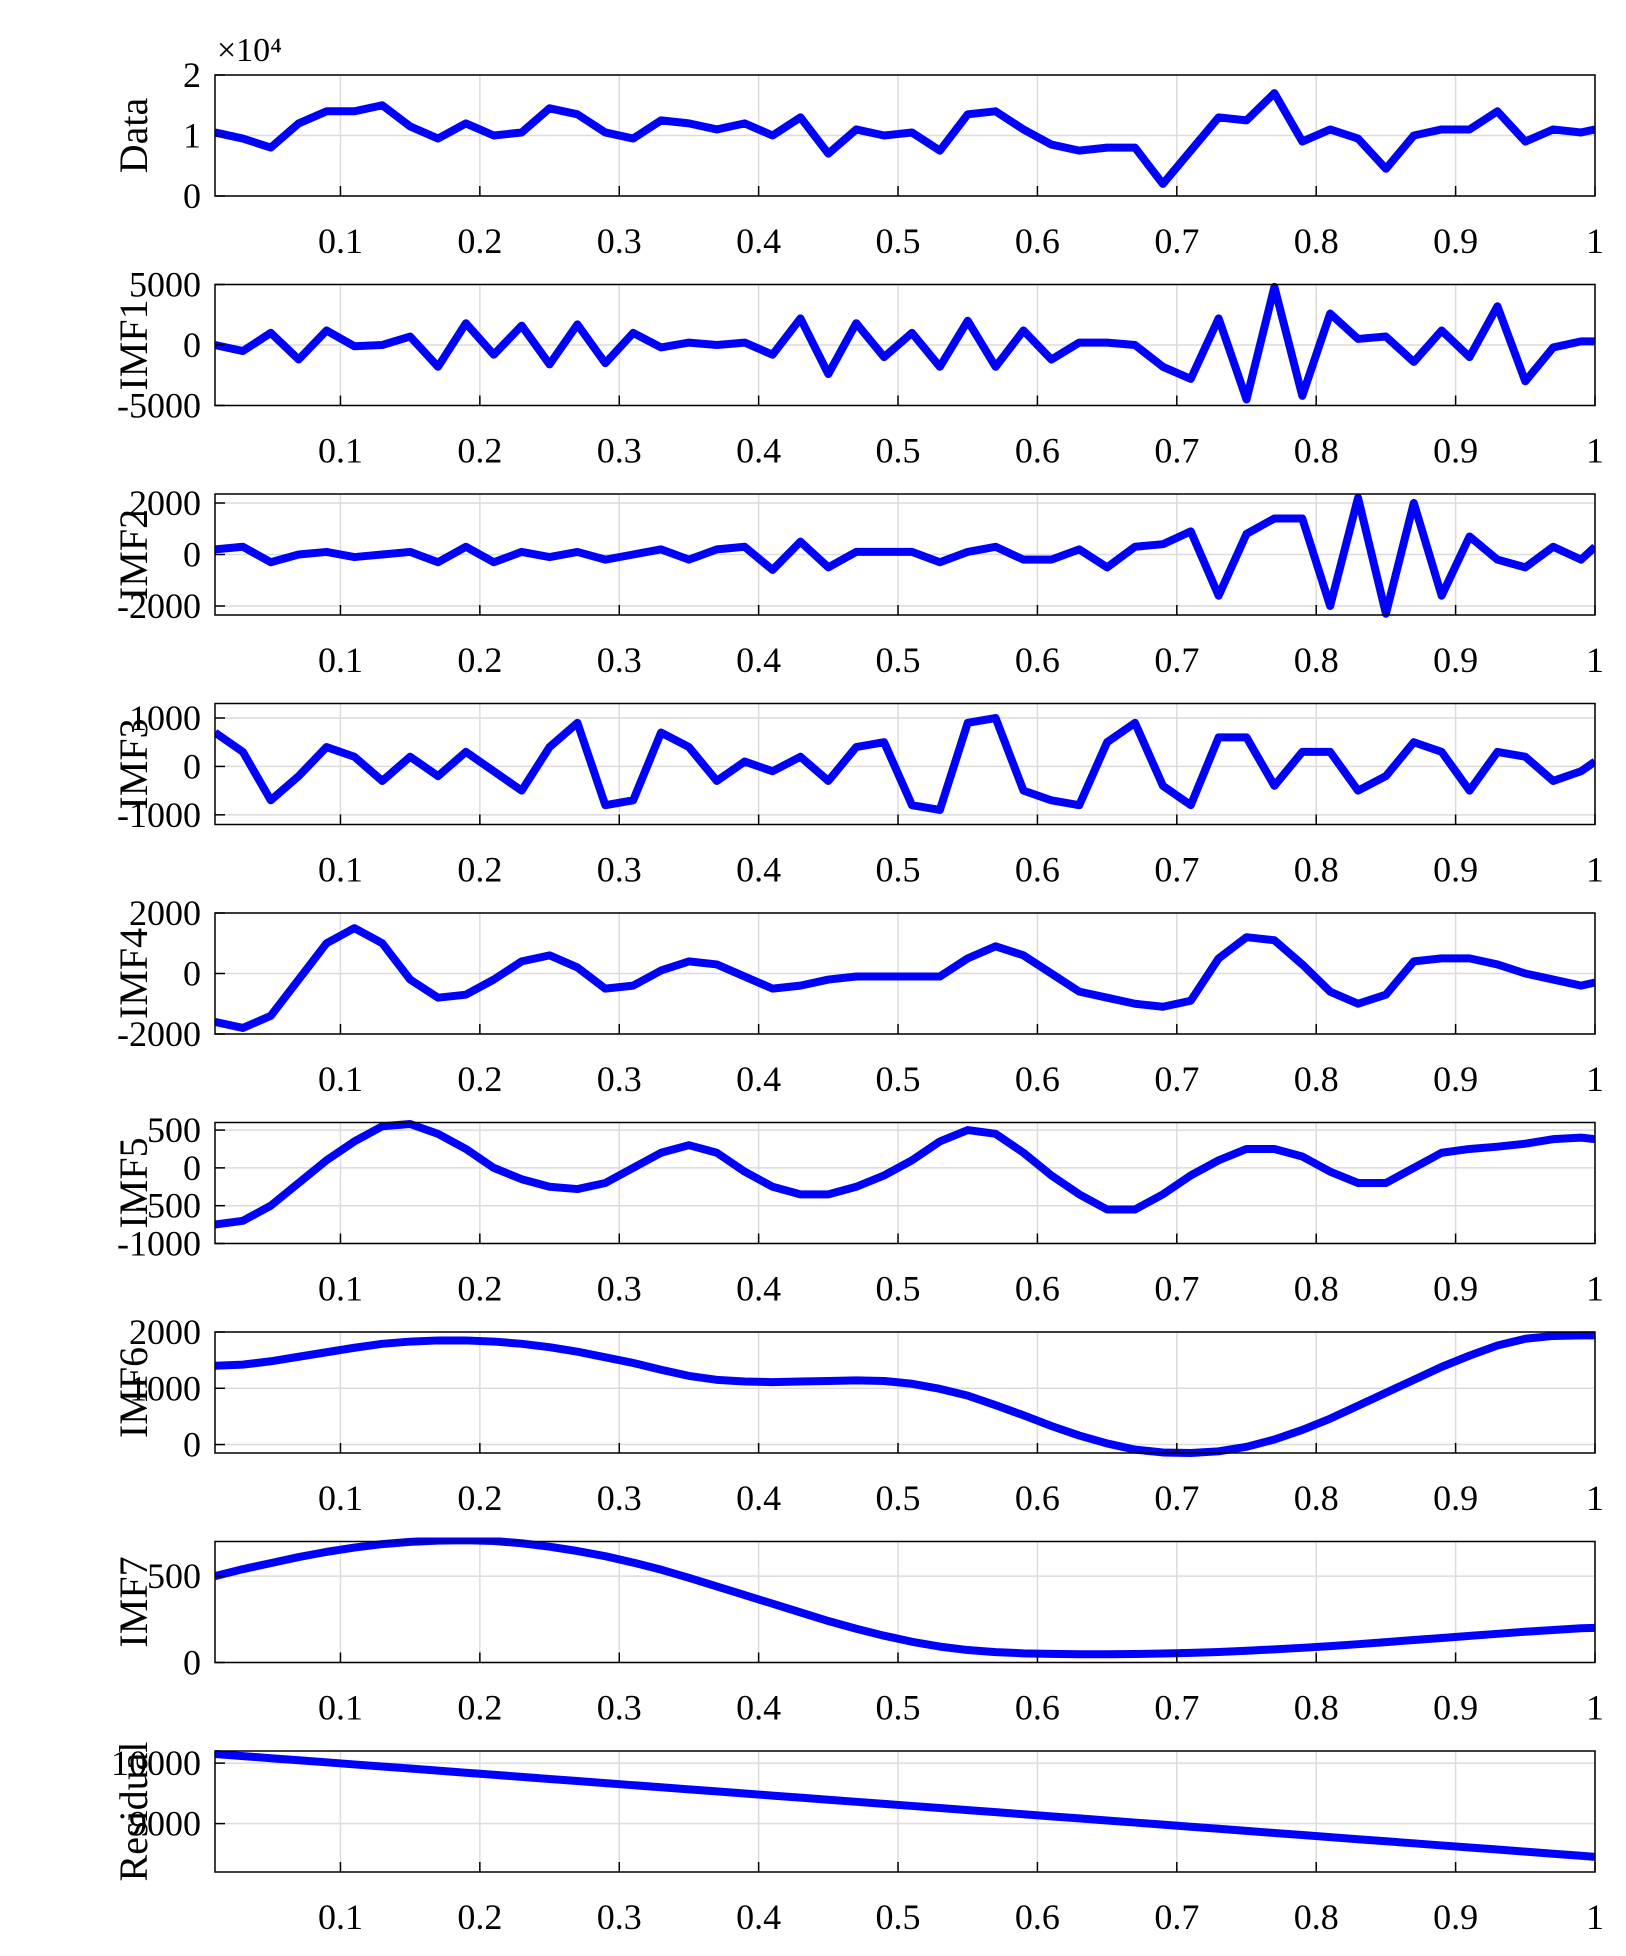 This screenshot has height=1956, width=1626. What do you see at coordinates (165, 718) in the screenshot?
I see `y-tick-label: 1000` at bounding box center [165, 718].